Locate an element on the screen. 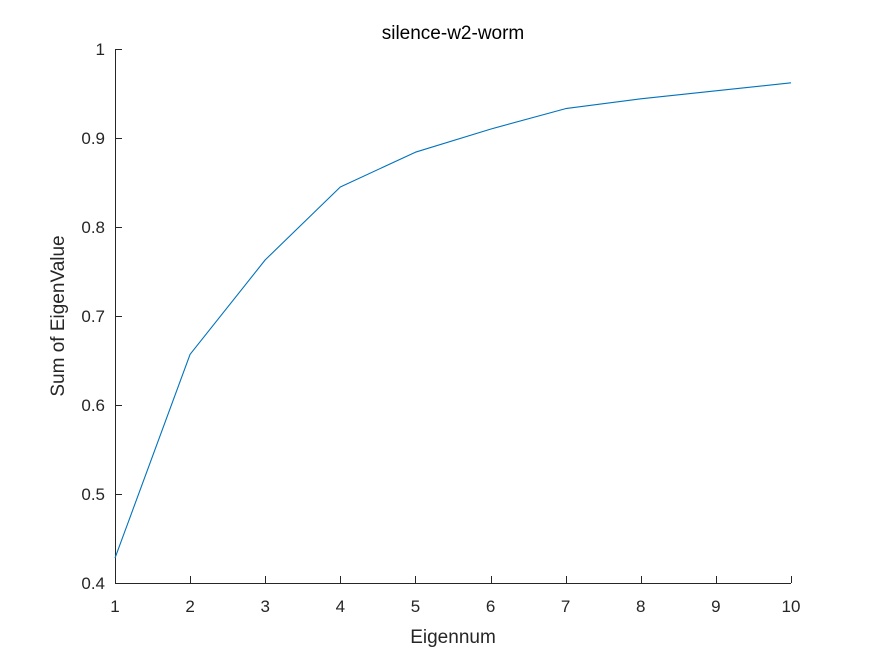 This screenshot has width=875, height=656. y-tick-label: 0.8 is located at coordinates (93, 227).